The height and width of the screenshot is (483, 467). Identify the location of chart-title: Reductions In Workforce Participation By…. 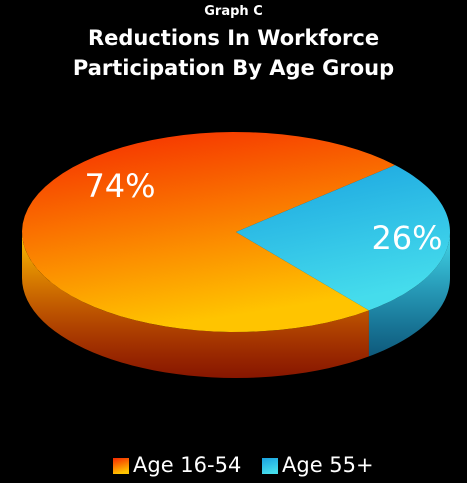
(233, 53).